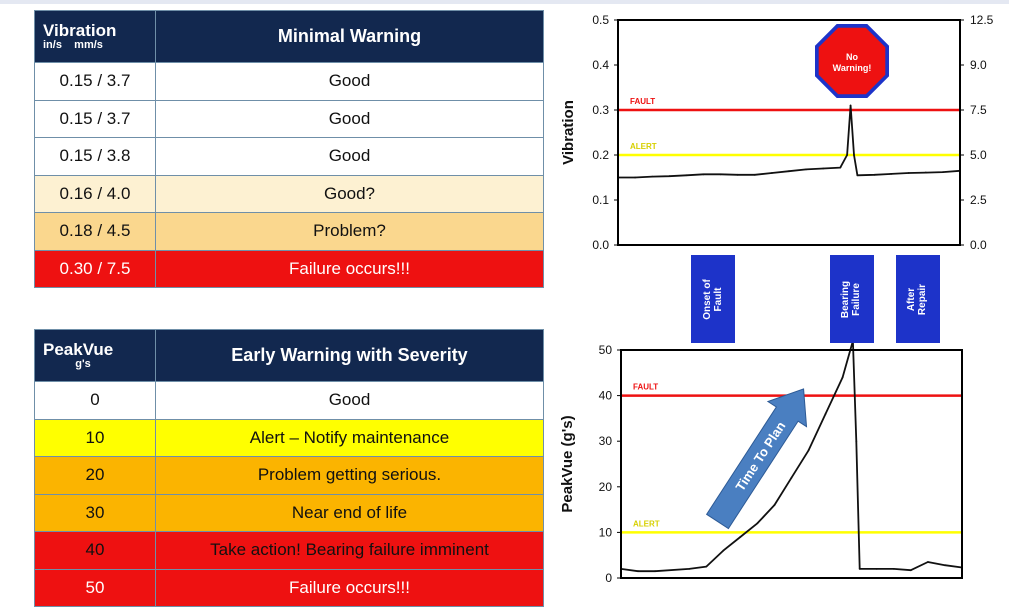 The image size is (1009, 616). I want to click on peakvue-table-row: 30 Near end of life, so click(289, 512).